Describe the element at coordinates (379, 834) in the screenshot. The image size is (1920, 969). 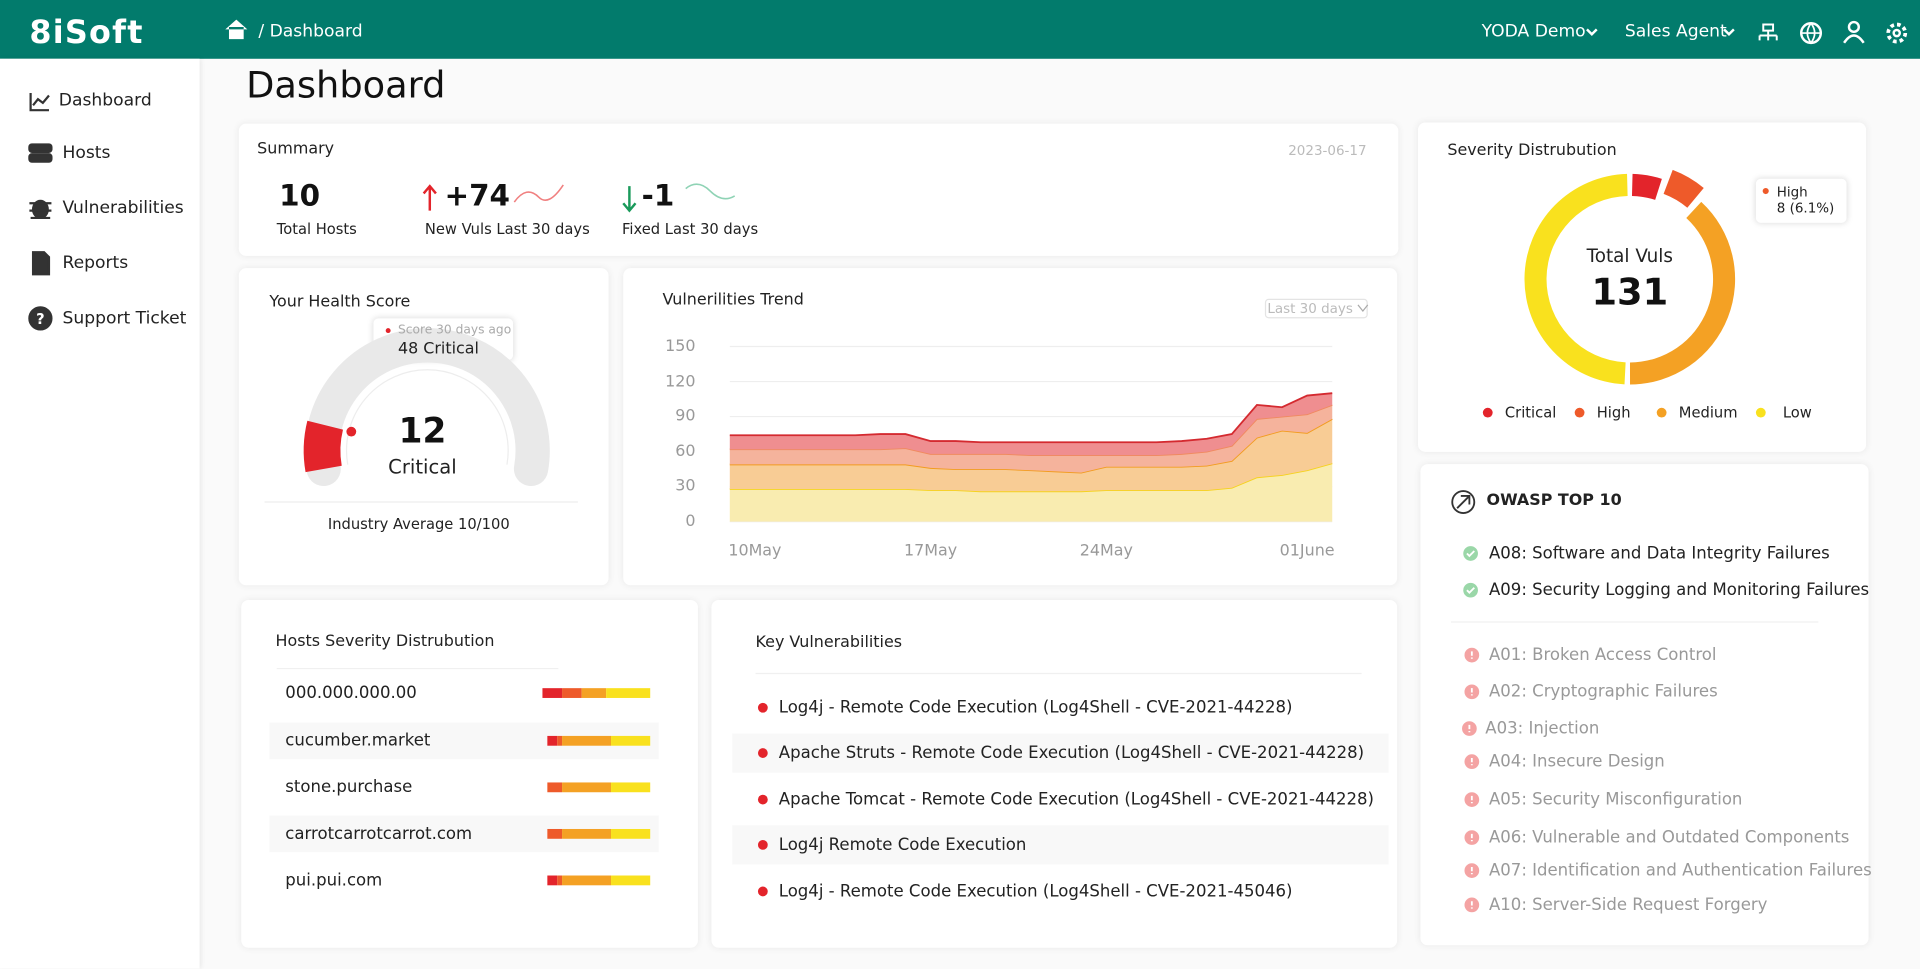
I see `host-name: carrotcarrotcarrot.com` at that location.